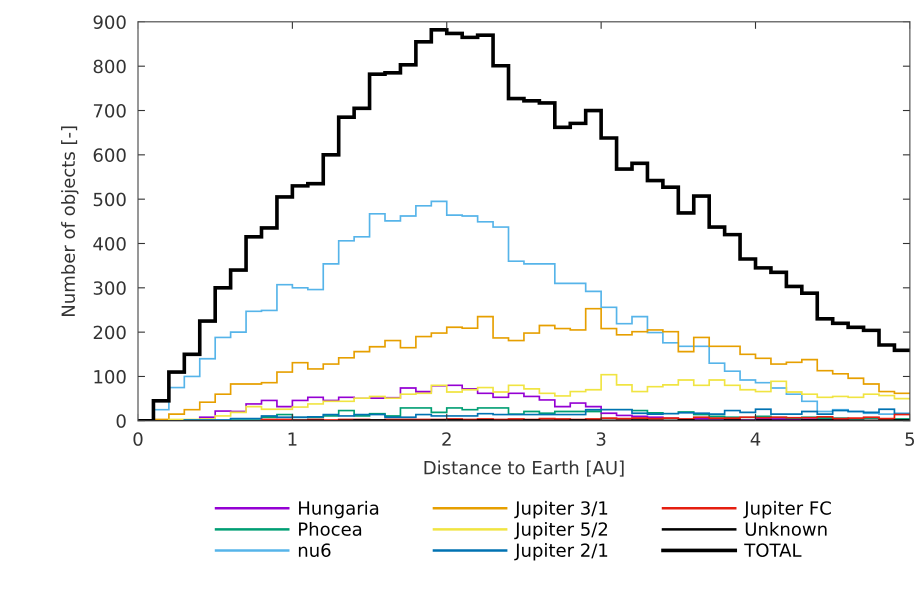  I want to click on x-tick-label: 0, so click(138, 439).